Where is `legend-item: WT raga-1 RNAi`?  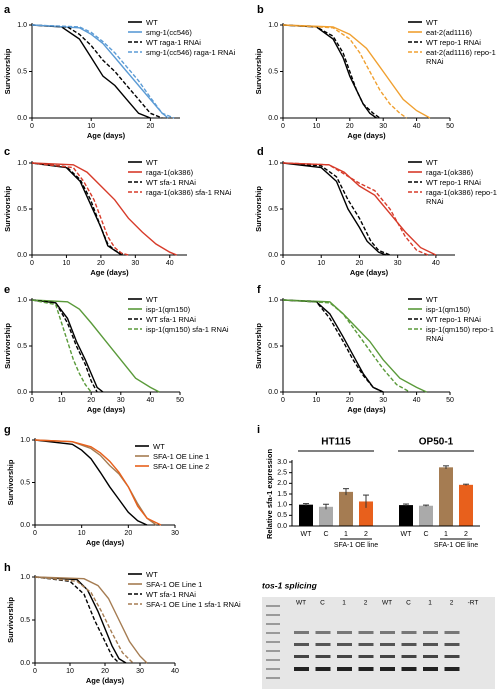 legend-item: WT raga-1 RNAi is located at coordinates (188, 42).